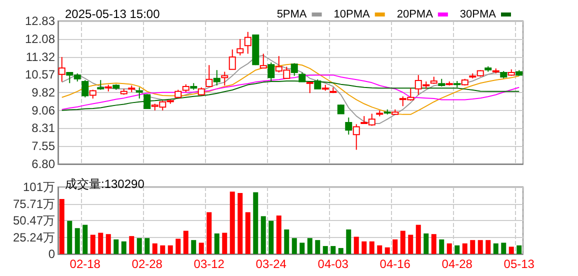  What do you see at coordinates (44, 164) in the screenshot?
I see `y-tick-label: 6.80` at bounding box center [44, 164].